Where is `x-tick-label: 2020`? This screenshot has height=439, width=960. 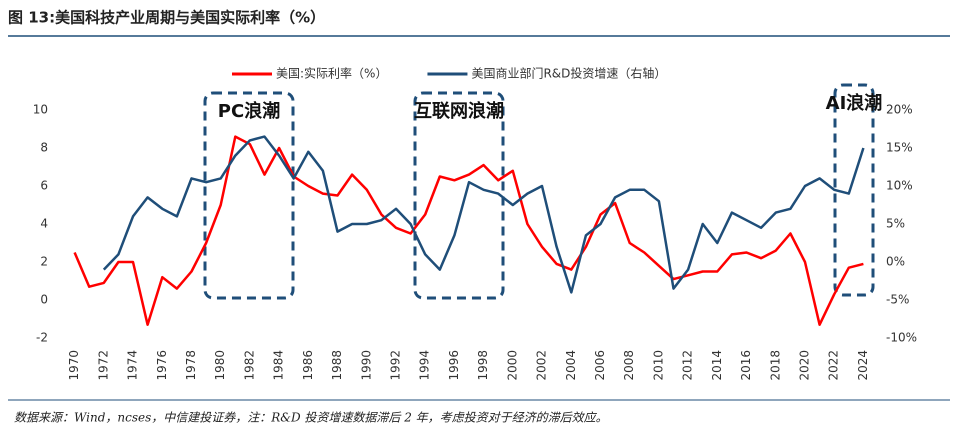 x-tick-label: 2020 is located at coordinates (804, 365).